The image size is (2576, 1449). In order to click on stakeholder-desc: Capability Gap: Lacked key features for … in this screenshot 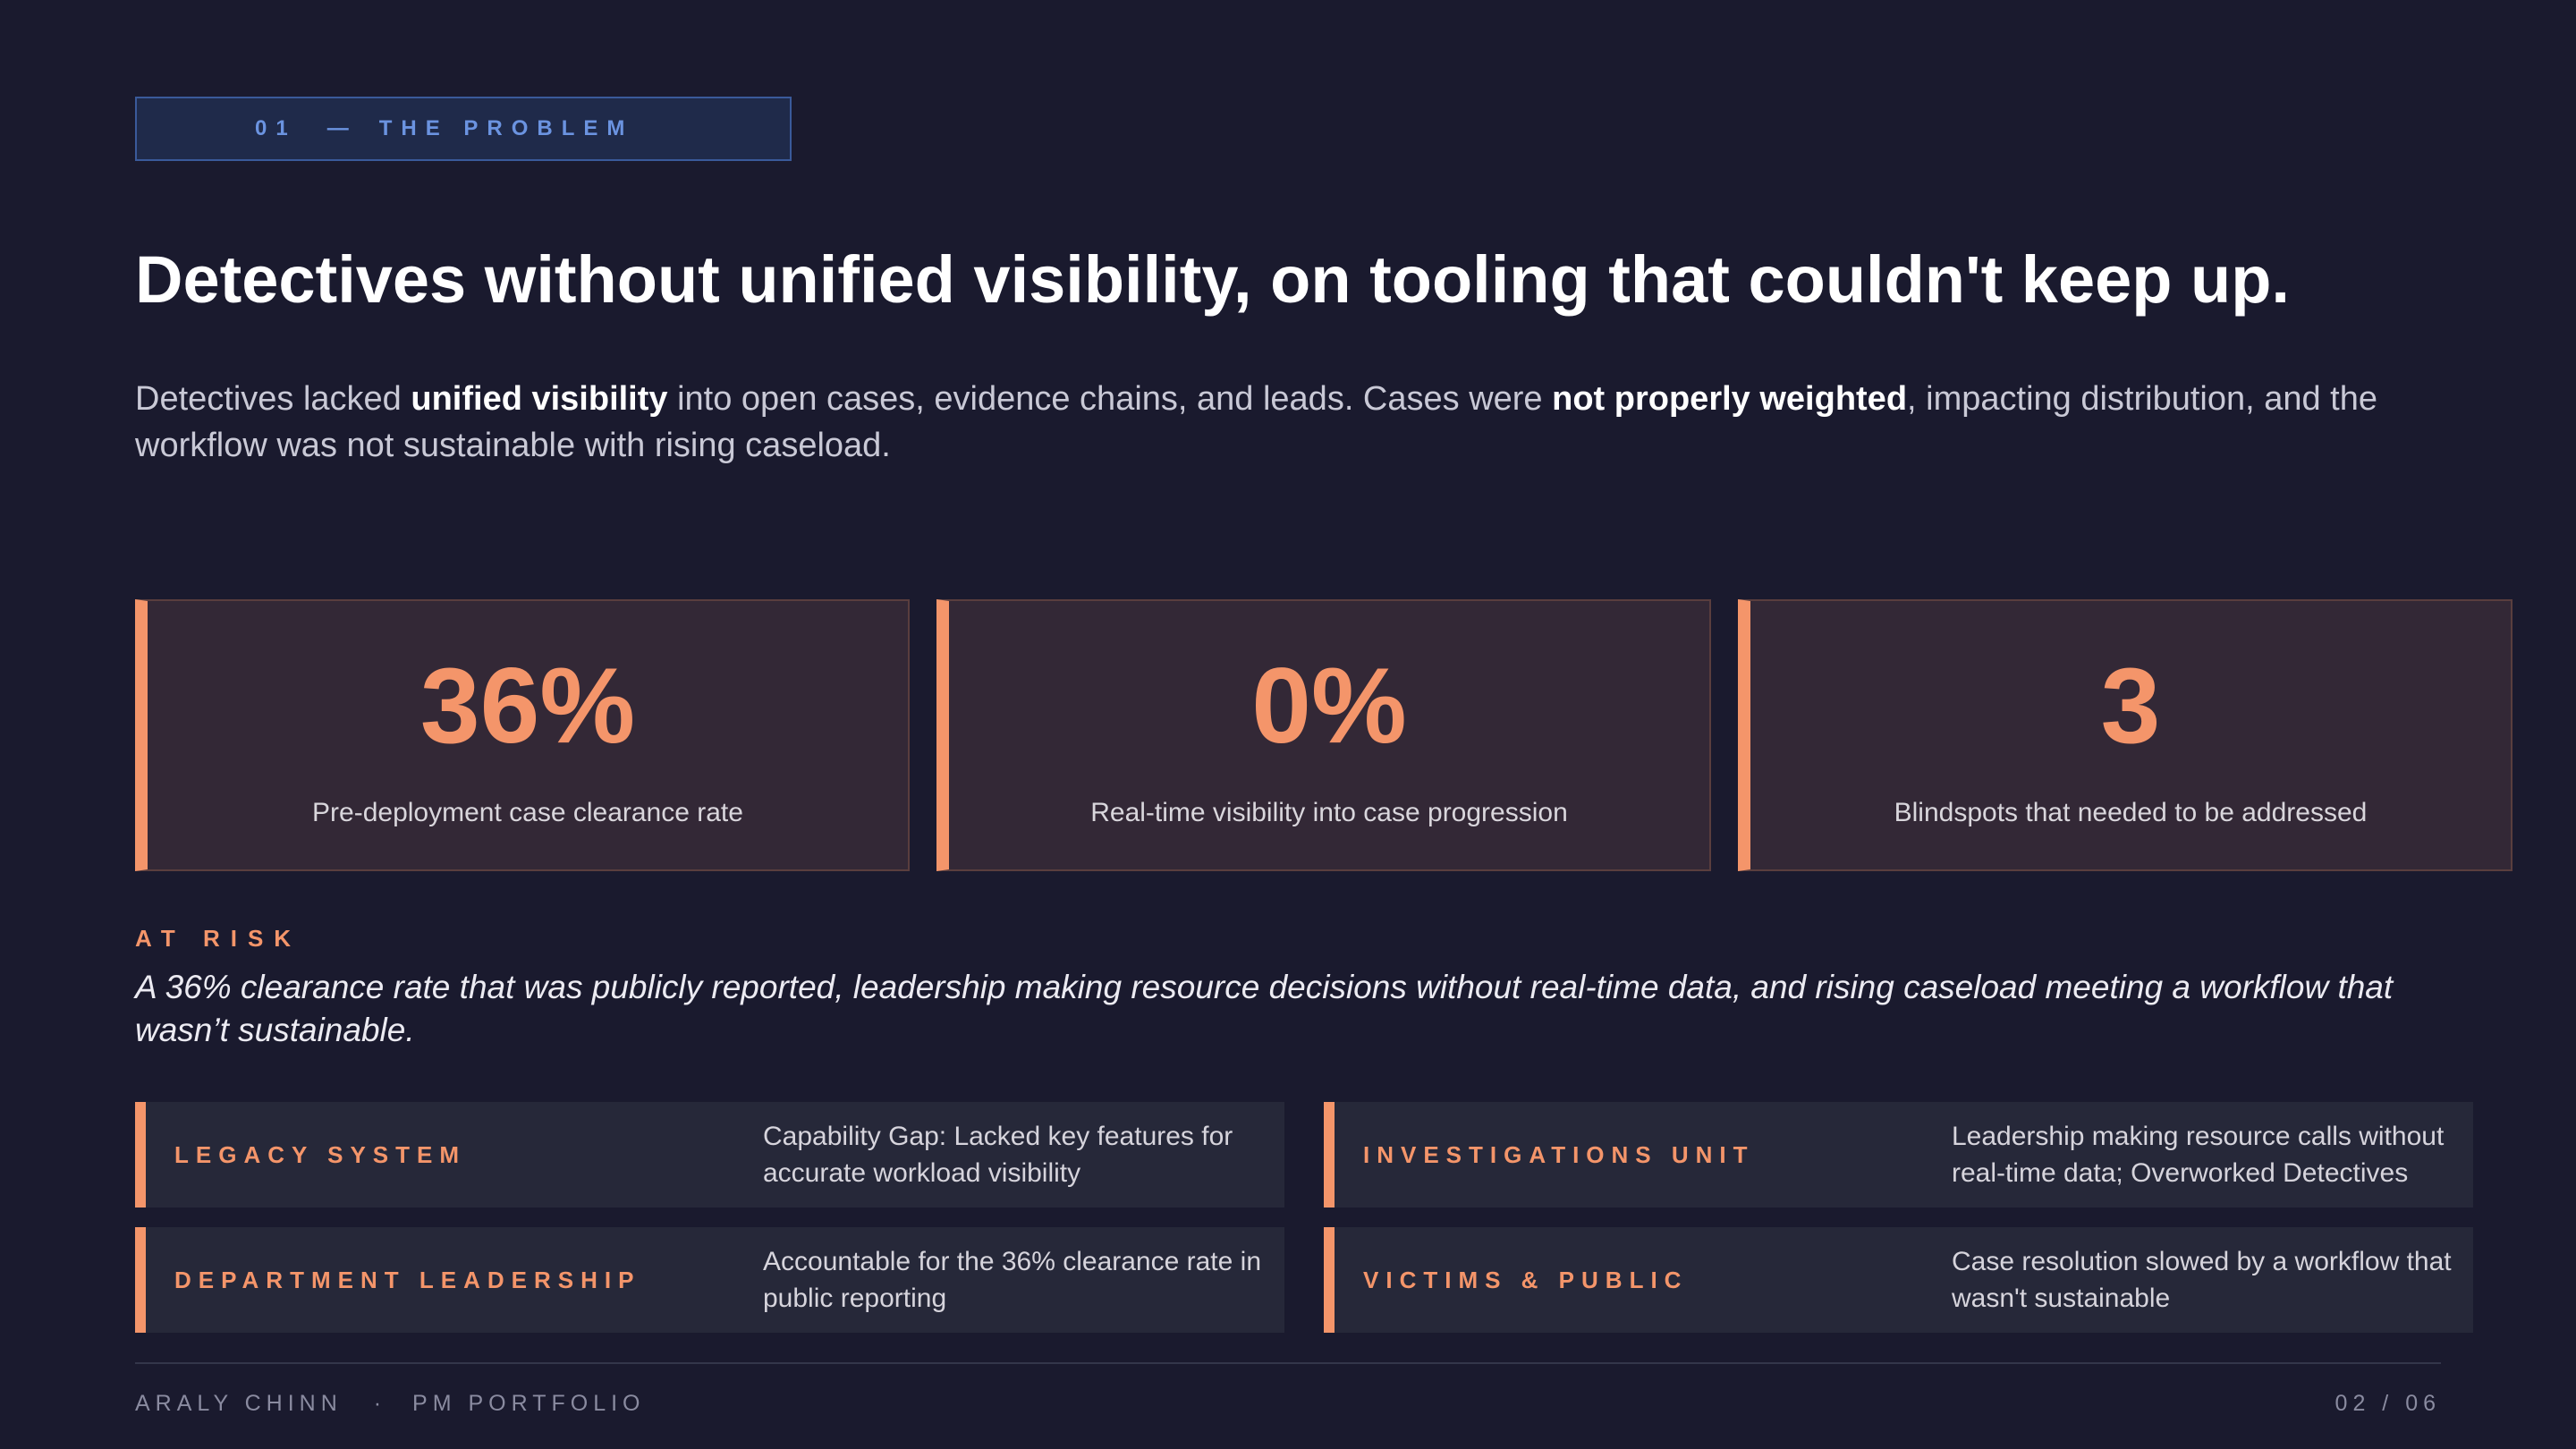, I will do `click(998, 1155)`.